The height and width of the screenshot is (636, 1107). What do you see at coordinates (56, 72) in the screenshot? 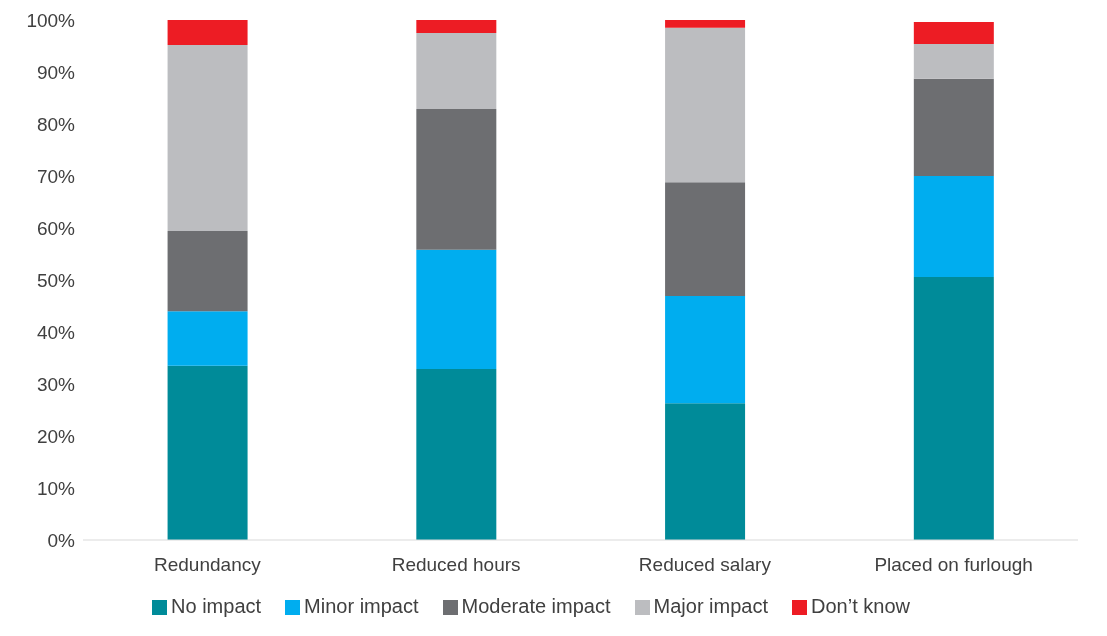
I see `y-tick-label: 90%` at bounding box center [56, 72].